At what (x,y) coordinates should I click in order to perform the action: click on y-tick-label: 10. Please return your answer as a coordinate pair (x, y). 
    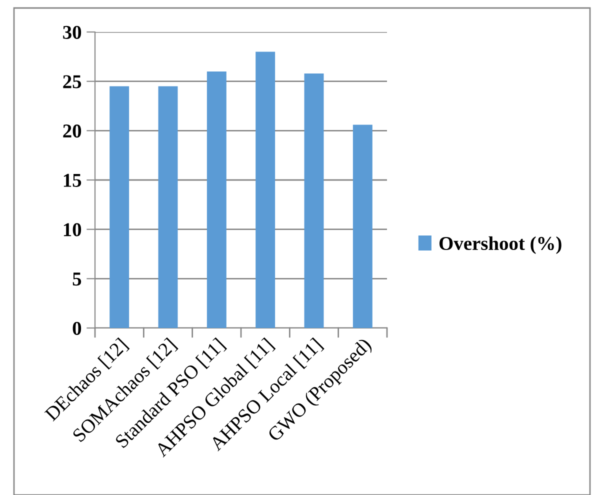
    Looking at the image, I should click on (73, 229).